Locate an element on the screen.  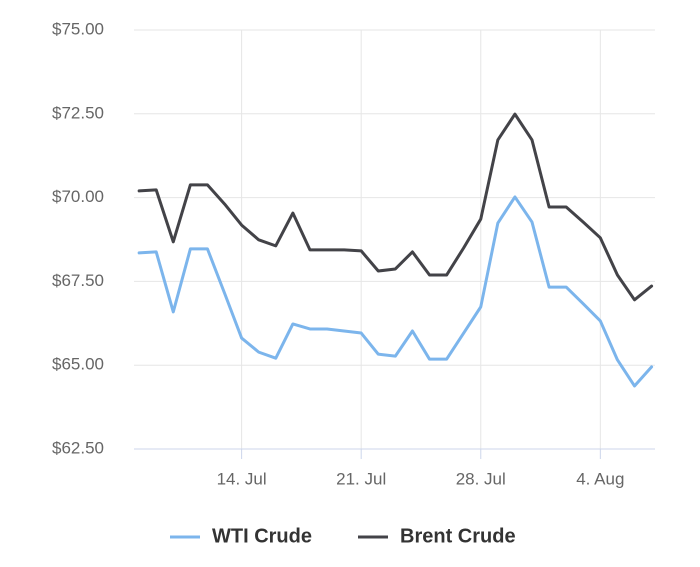
x-tick-label: 4. Aug is located at coordinates (600, 478).